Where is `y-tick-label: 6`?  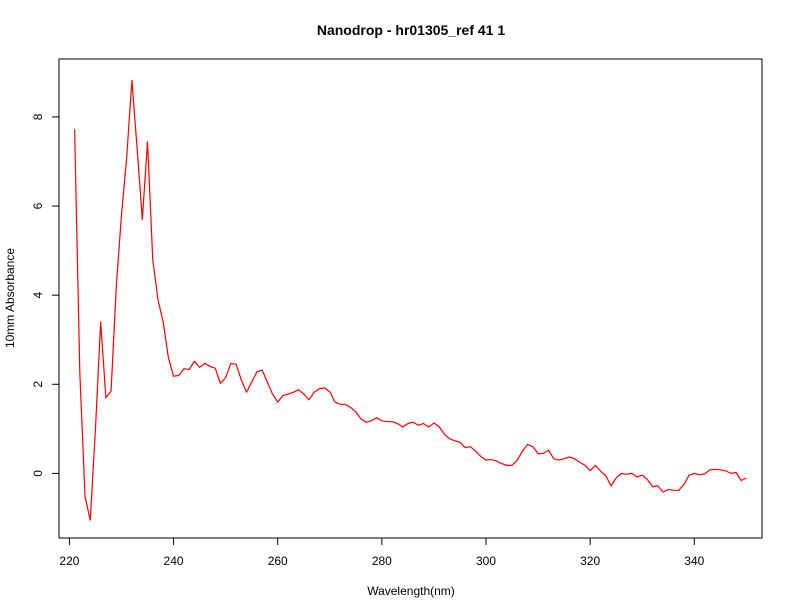
y-tick-label: 6 is located at coordinates (38, 205).